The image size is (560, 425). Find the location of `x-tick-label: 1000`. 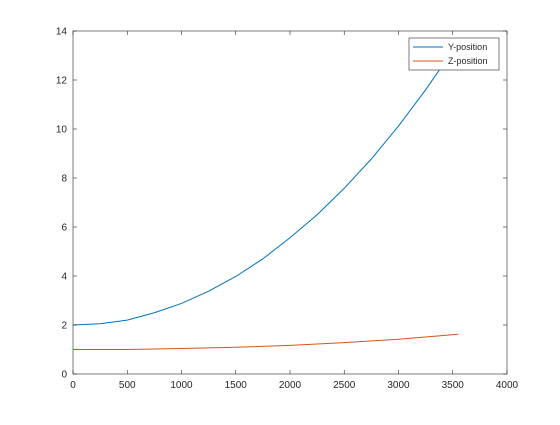

x-tick-label: 1000 is located at coordinates (181, 385).